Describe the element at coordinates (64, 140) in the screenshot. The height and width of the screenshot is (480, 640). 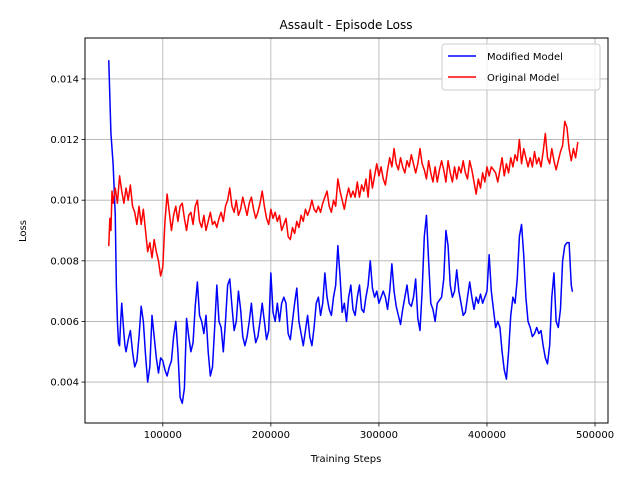
I see `y-tick-label: 0.012` at that location.